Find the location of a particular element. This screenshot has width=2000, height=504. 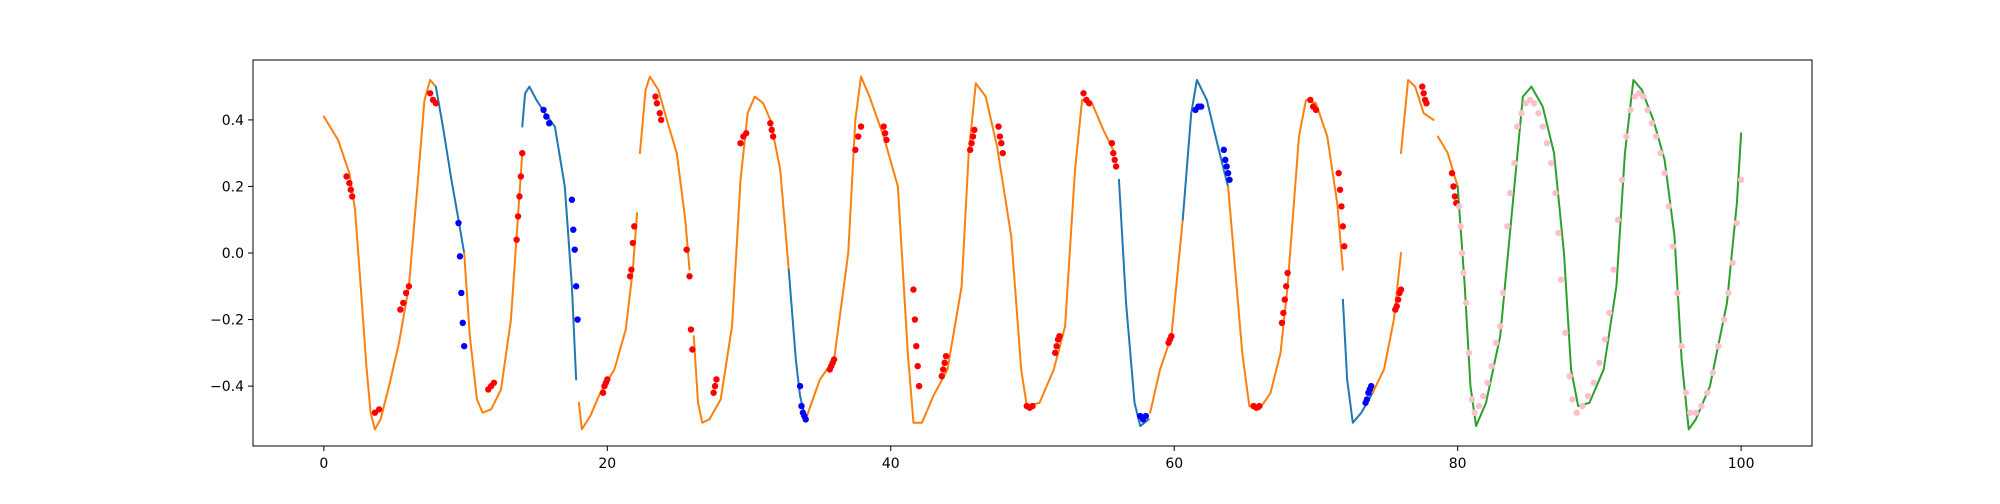

y-tick-label: −0.2 is located at coordinates (227, 321).